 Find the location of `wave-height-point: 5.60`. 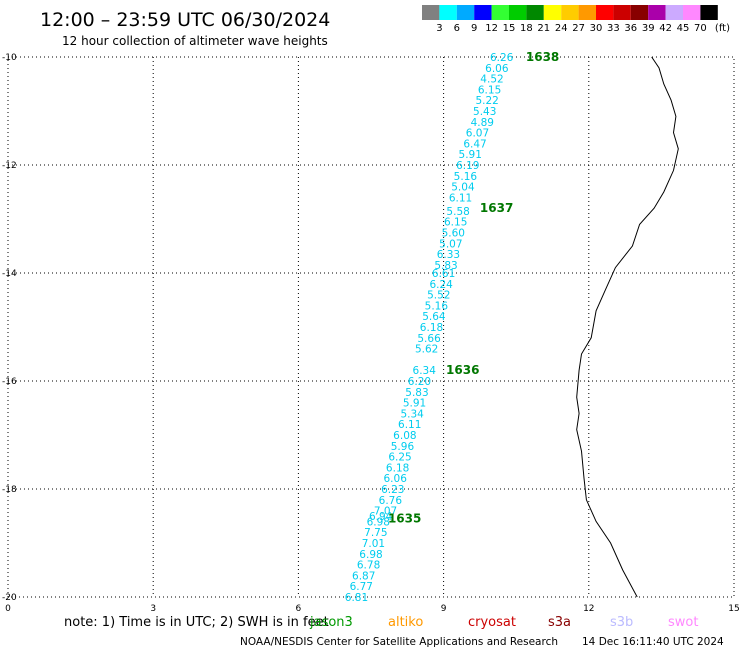

wave-height-point: 5.60 is located at coordinates (453, 234).